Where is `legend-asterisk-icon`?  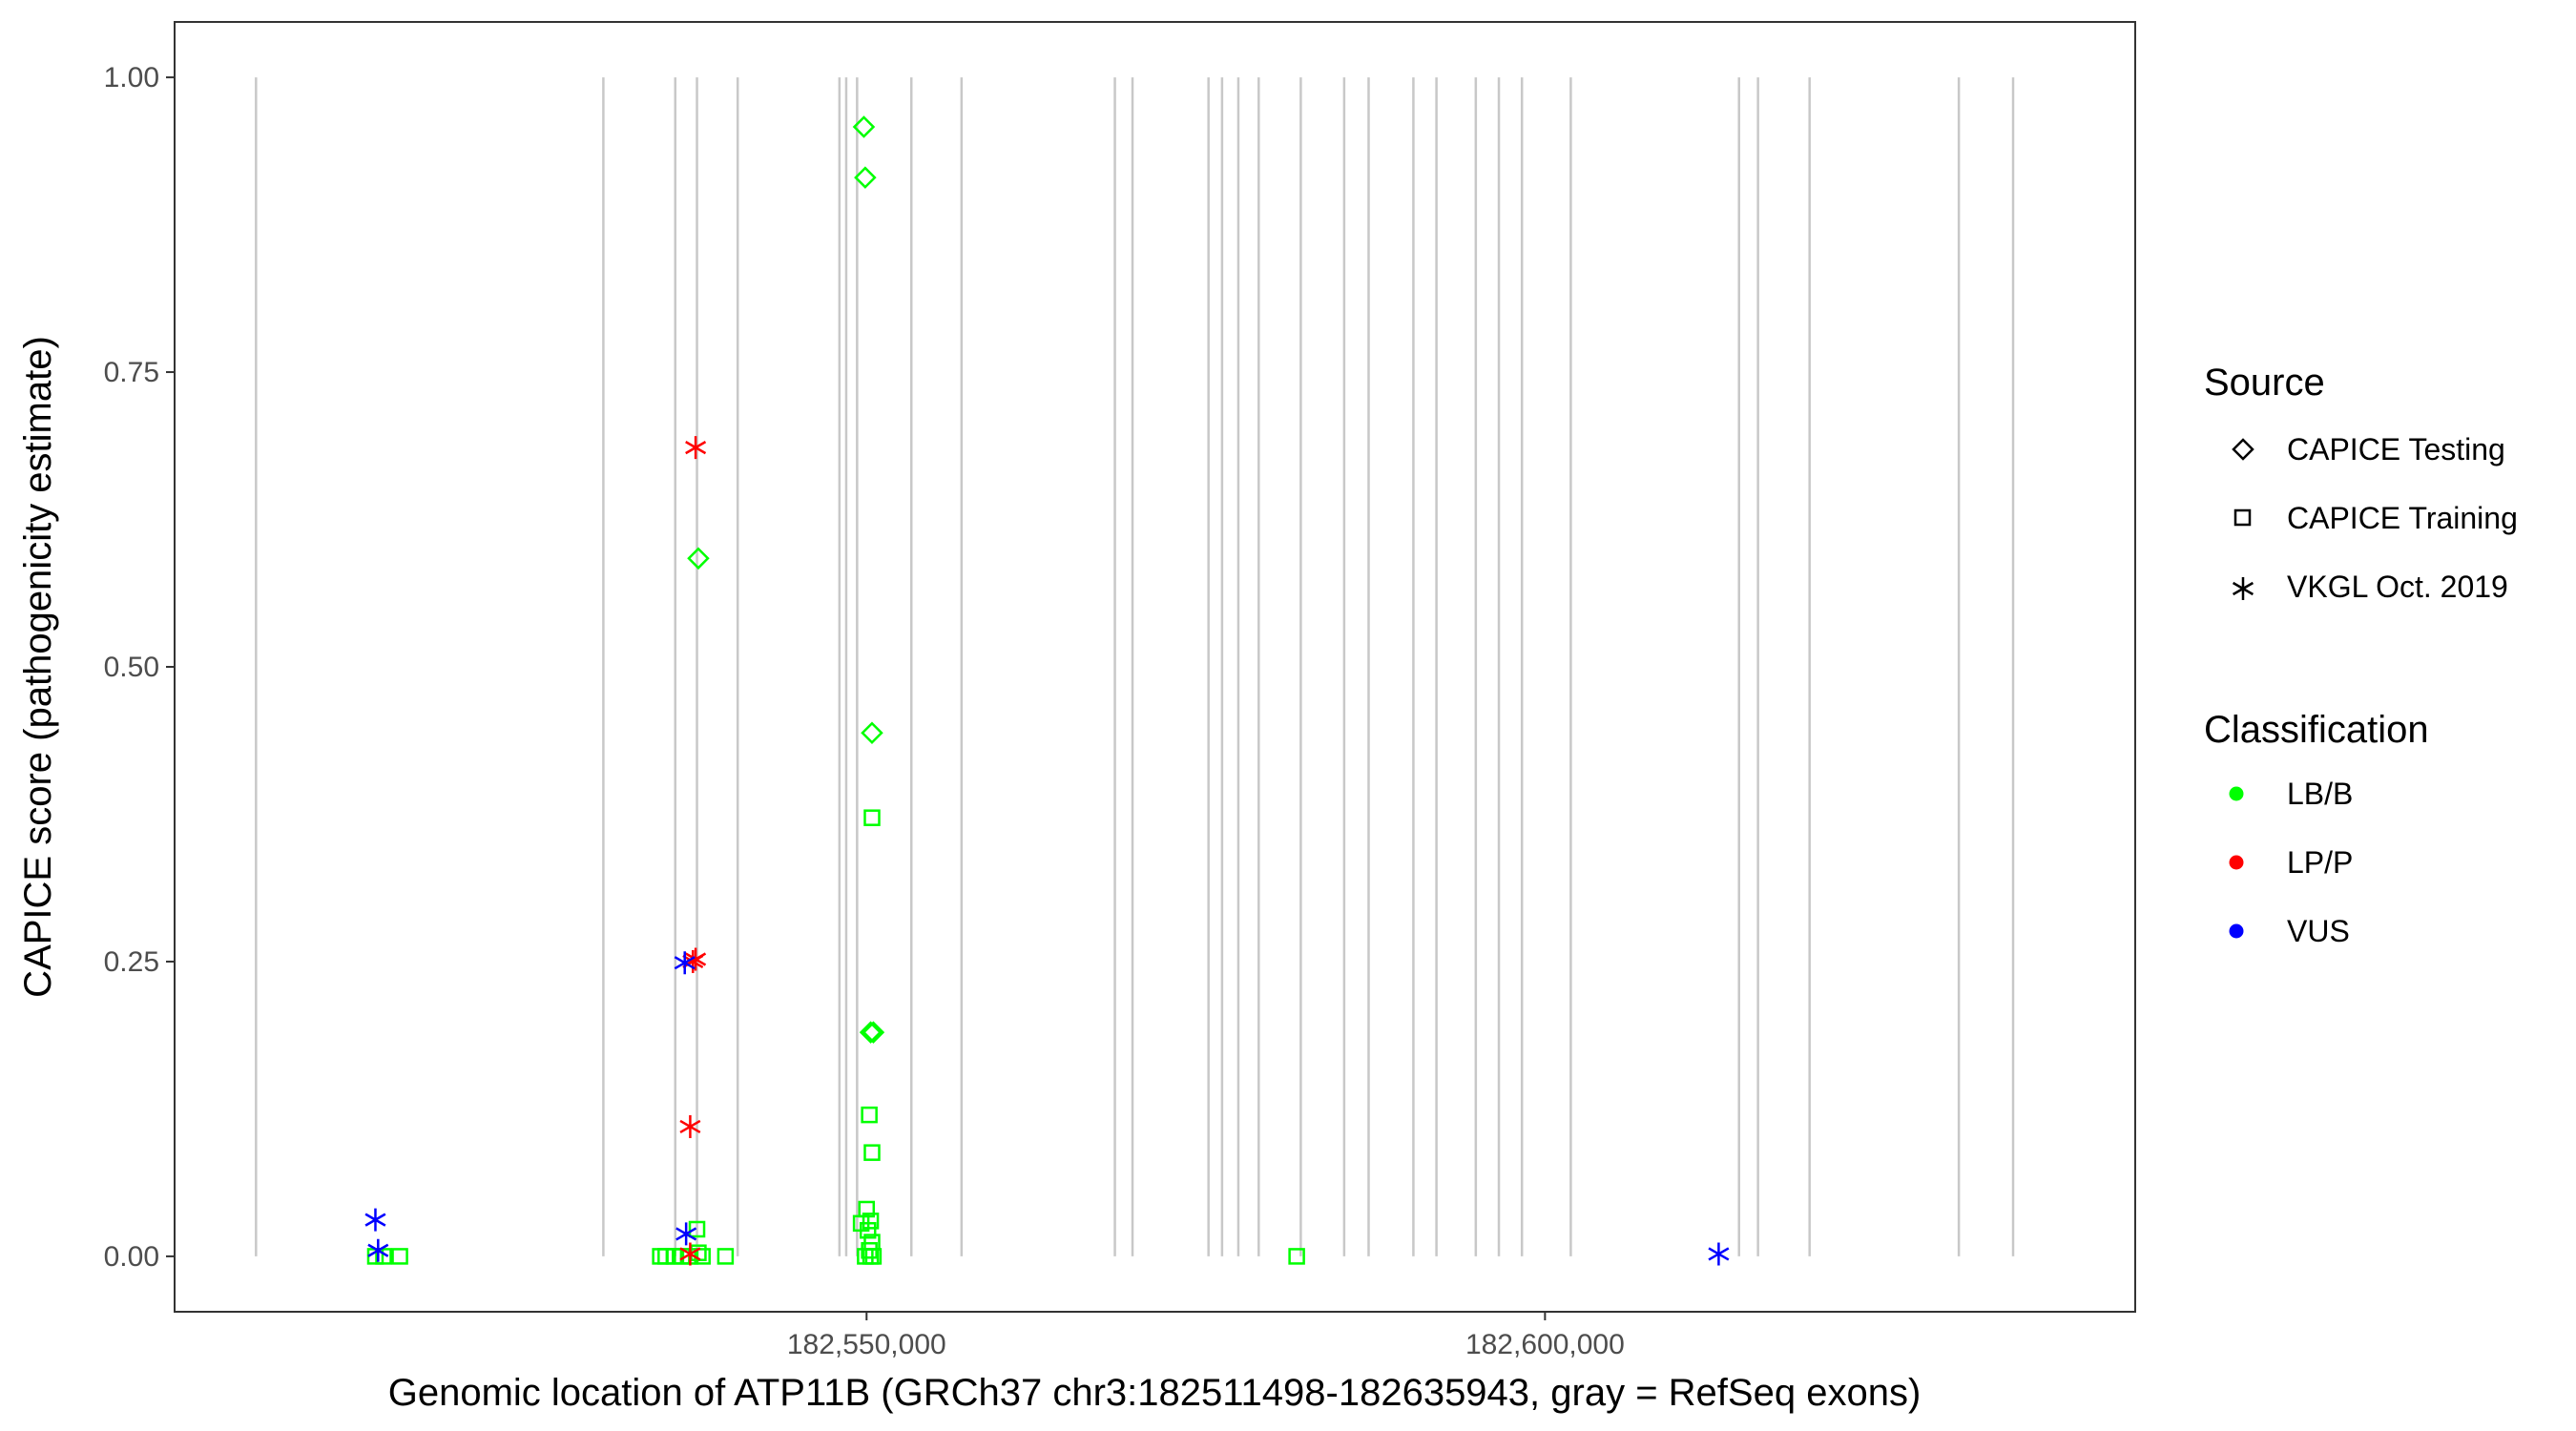
legend-asterisk-icon is located at coordinates (2243, 588).